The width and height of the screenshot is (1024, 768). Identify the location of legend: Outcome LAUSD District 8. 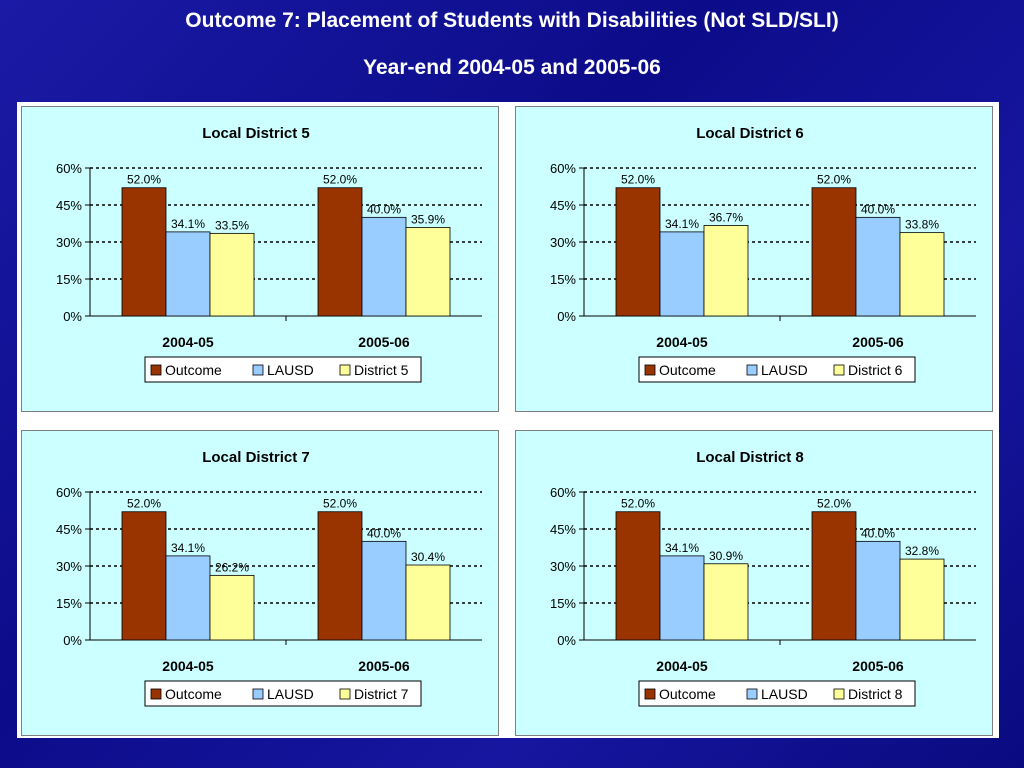
(777, 693).